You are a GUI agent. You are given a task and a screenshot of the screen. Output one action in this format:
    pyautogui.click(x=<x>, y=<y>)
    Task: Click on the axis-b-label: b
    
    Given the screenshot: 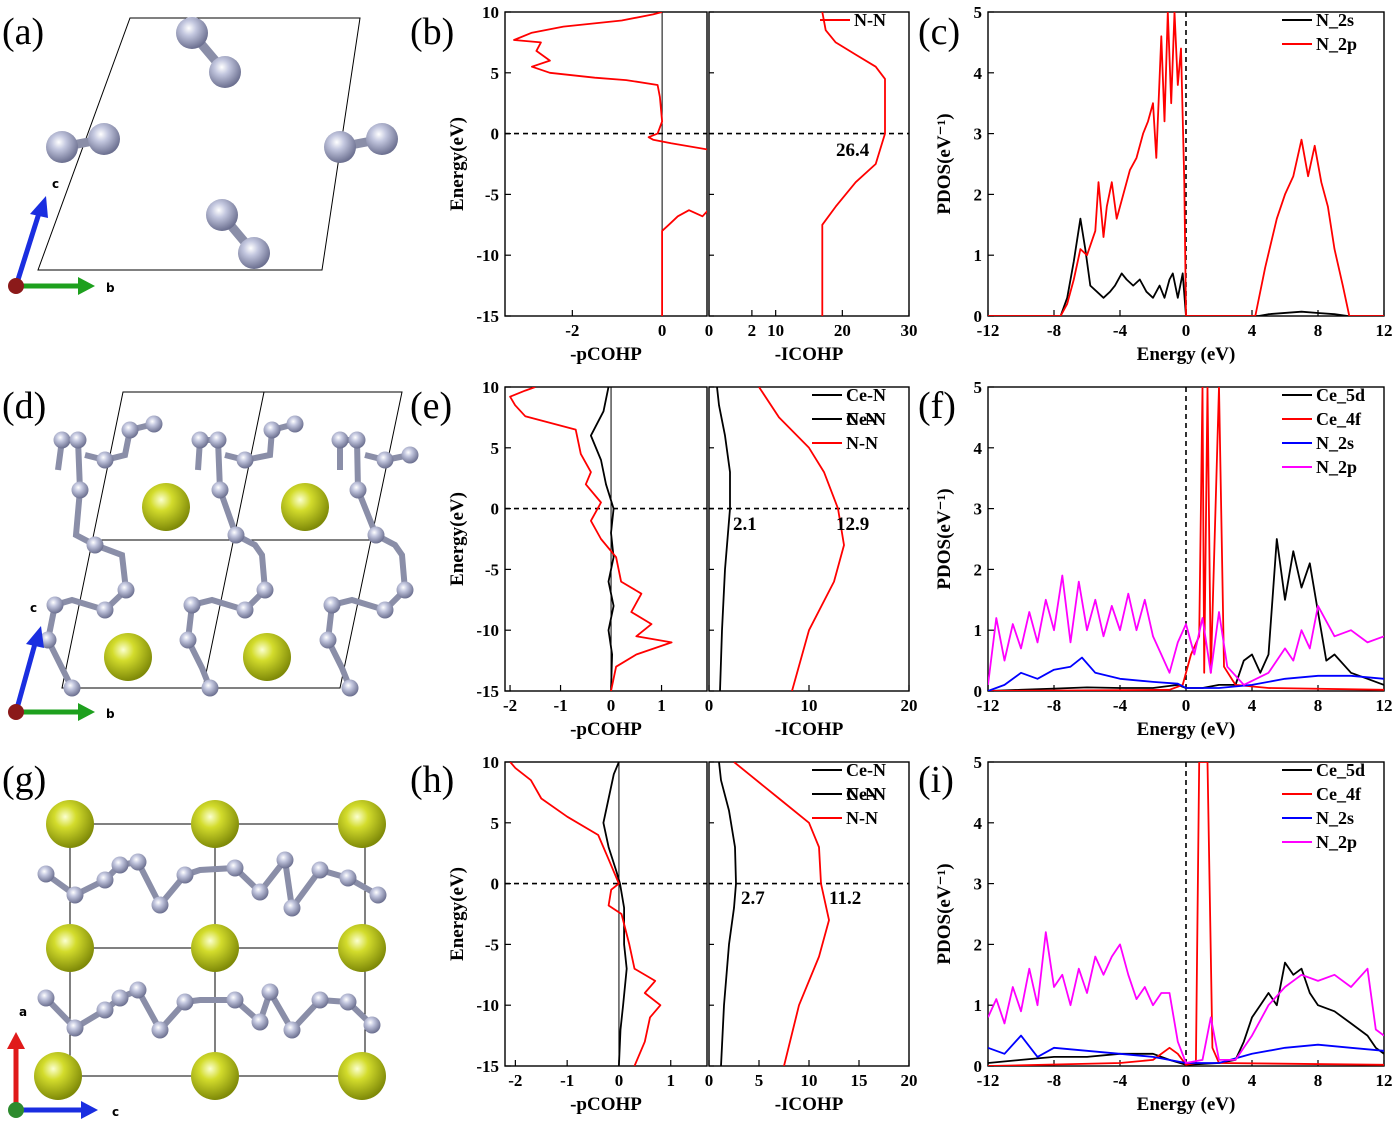 What is the action you would take?
    pyautogui.click(x=110, y=714)
    